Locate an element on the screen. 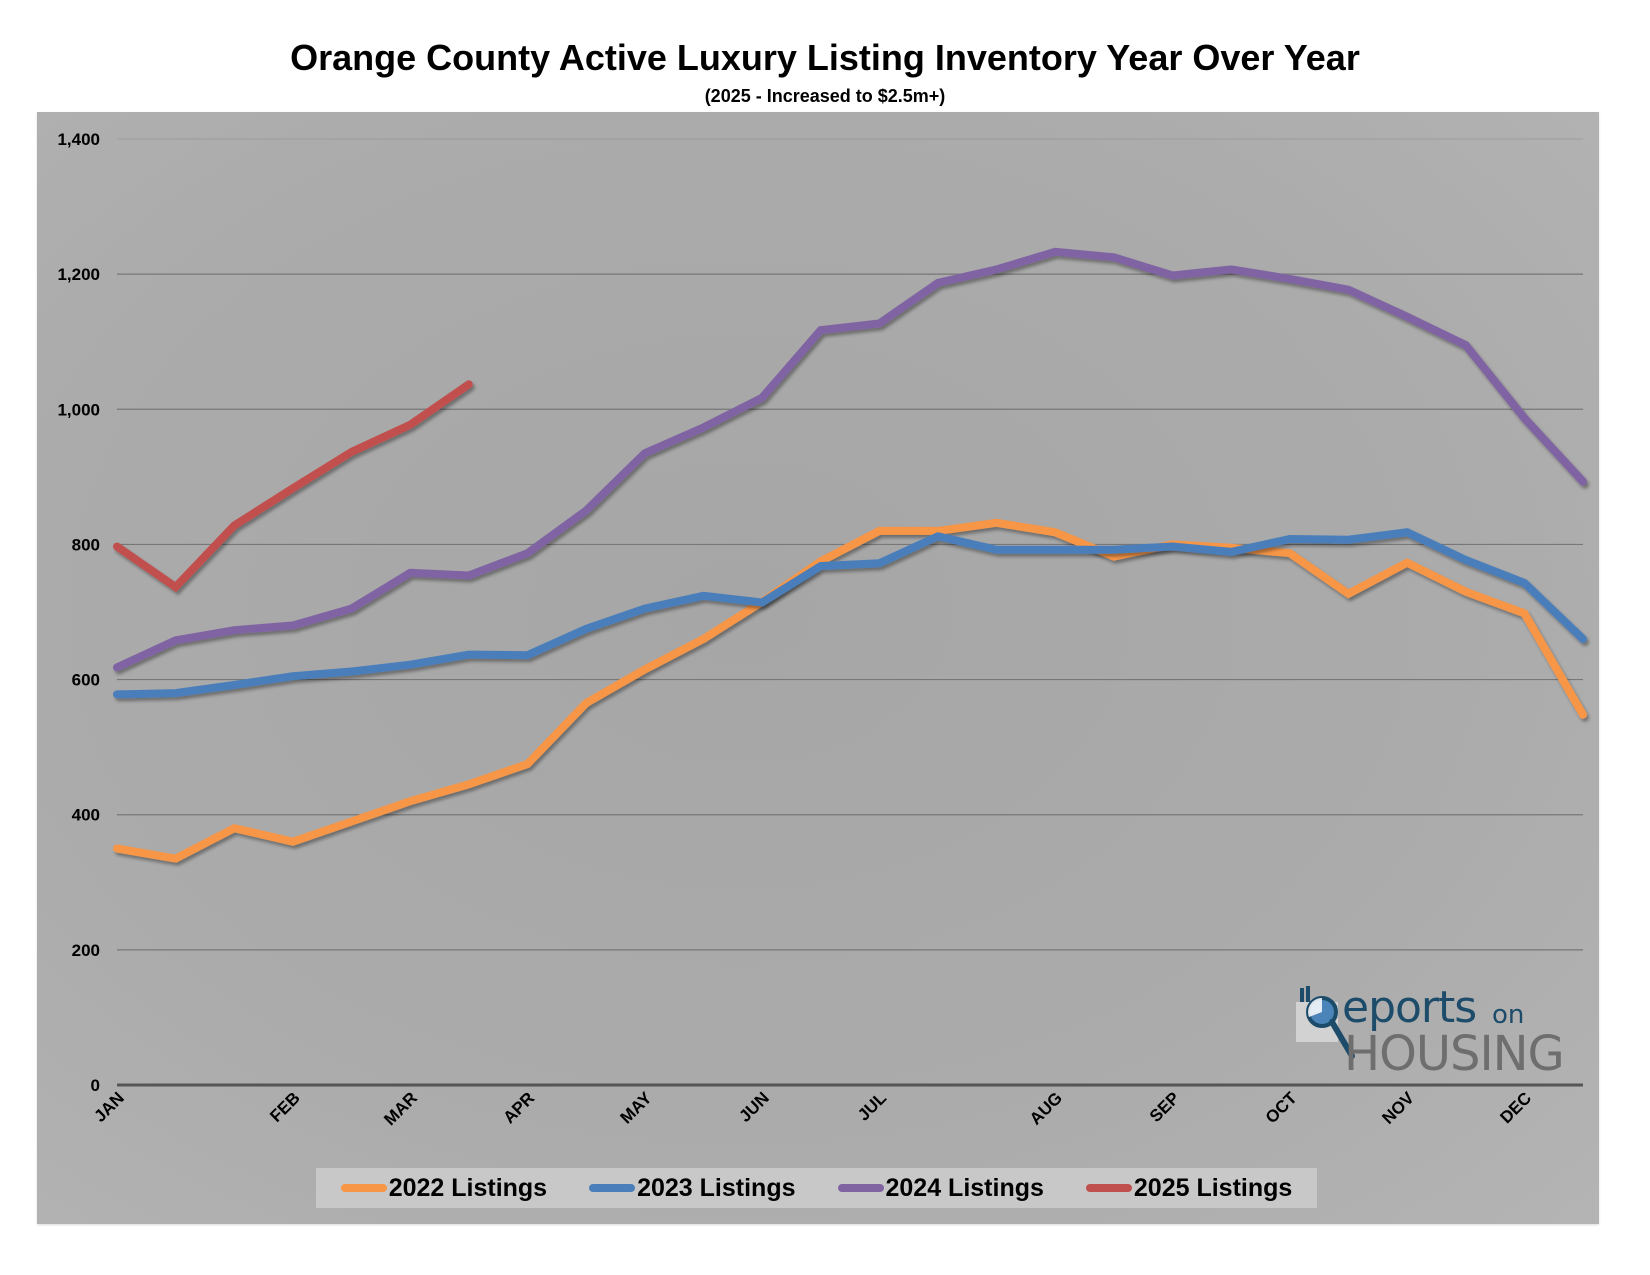 This screenshot has width=1650, height=1275. legend-swatch-2023 is located at coordinates (612, 1188).